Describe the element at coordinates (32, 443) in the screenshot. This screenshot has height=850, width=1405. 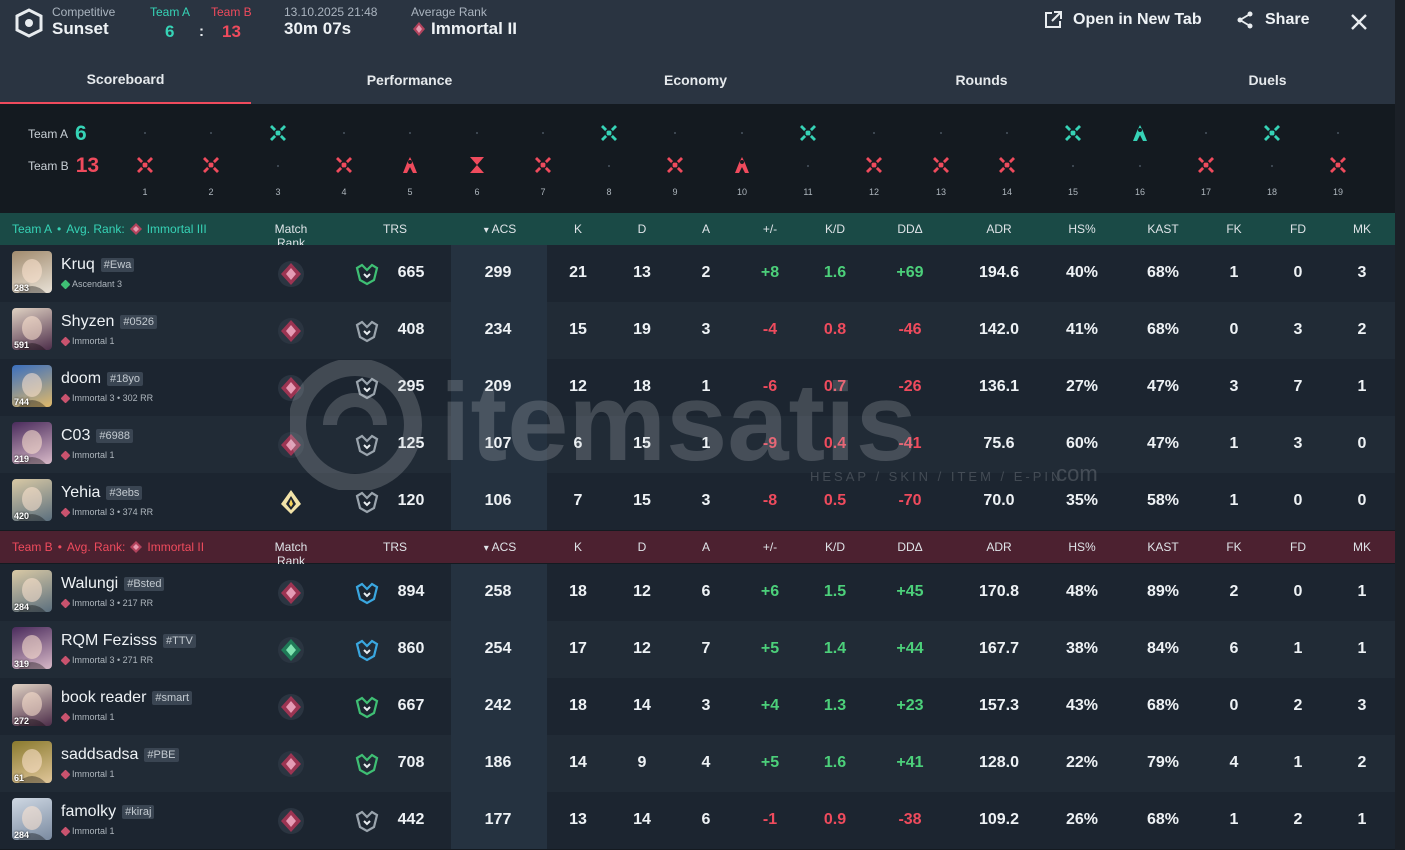
I see `agent-avatar: 219` at that location.